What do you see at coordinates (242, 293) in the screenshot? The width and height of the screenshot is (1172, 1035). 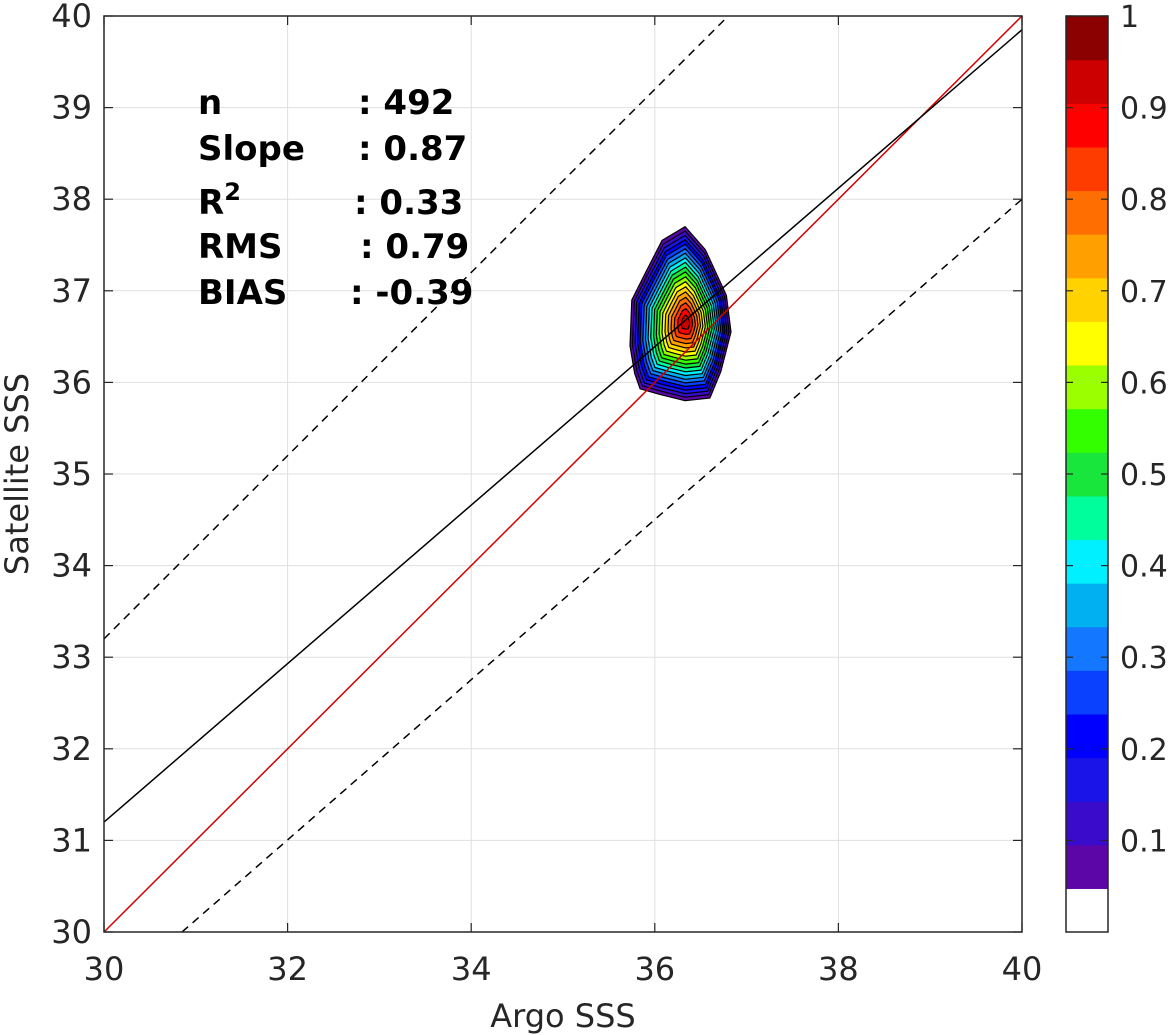 I see `stat-label: BIAS` at bounding box center [242, 293].